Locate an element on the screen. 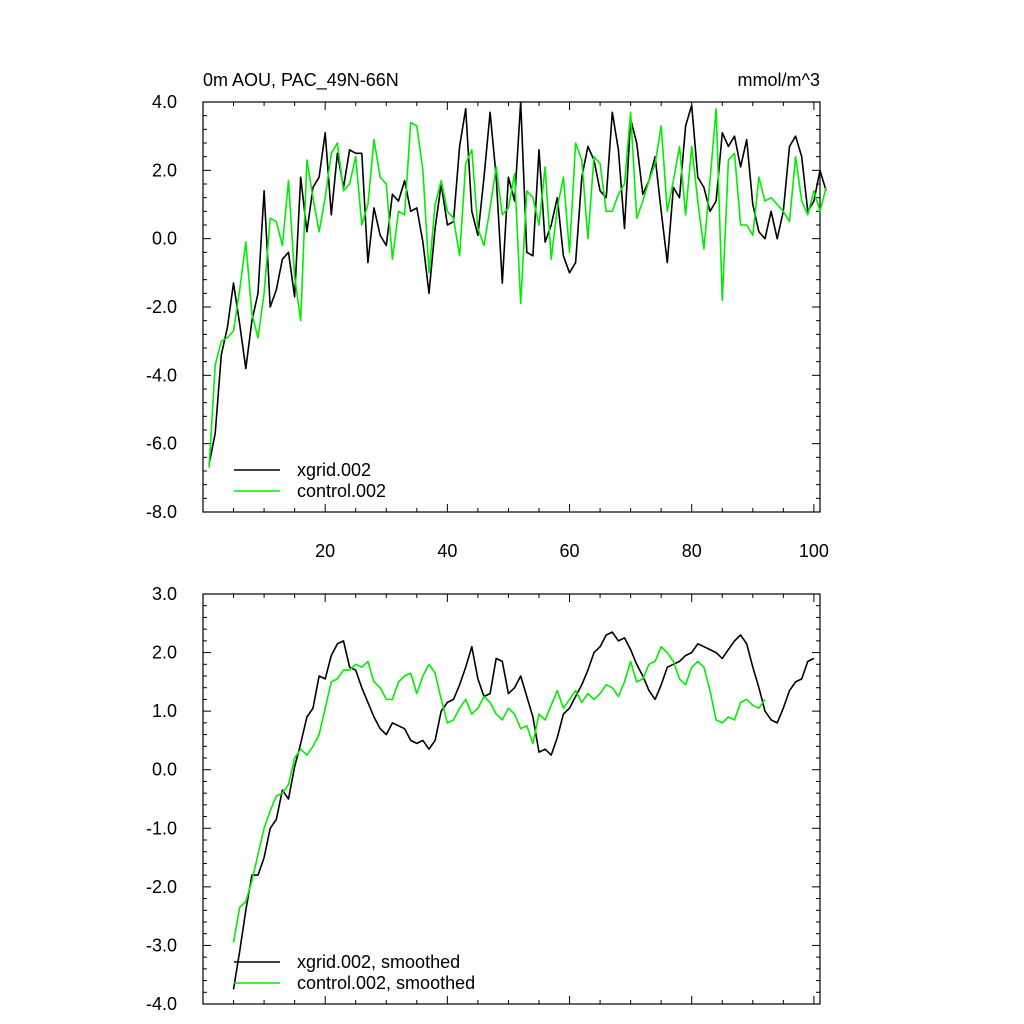 This screenshot has height=1024, width=1024. top-legend: xgrid.002 control.002 is located at coordinates (310, 480).